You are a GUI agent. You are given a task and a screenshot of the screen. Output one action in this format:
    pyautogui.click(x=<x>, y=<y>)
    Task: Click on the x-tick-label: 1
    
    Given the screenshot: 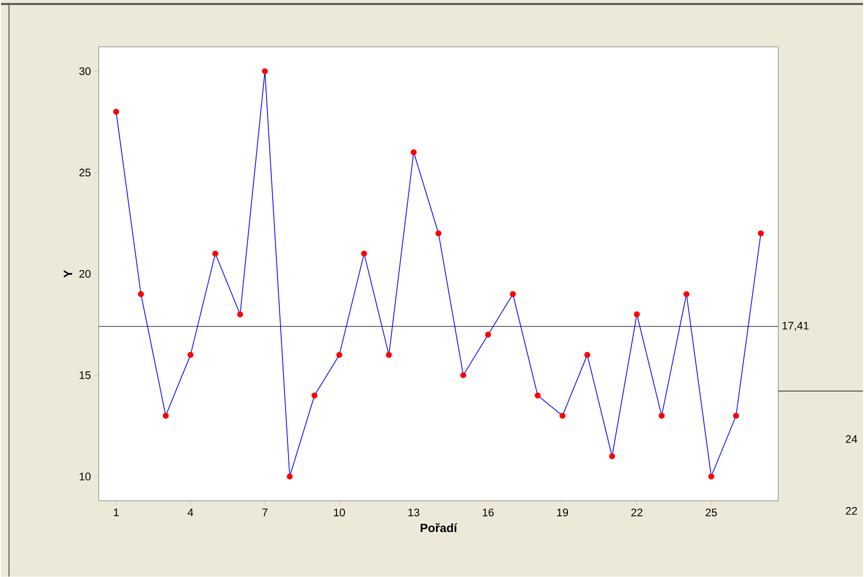 What is the action you would take?
    pyautogui.click(x=116, y=512)
    